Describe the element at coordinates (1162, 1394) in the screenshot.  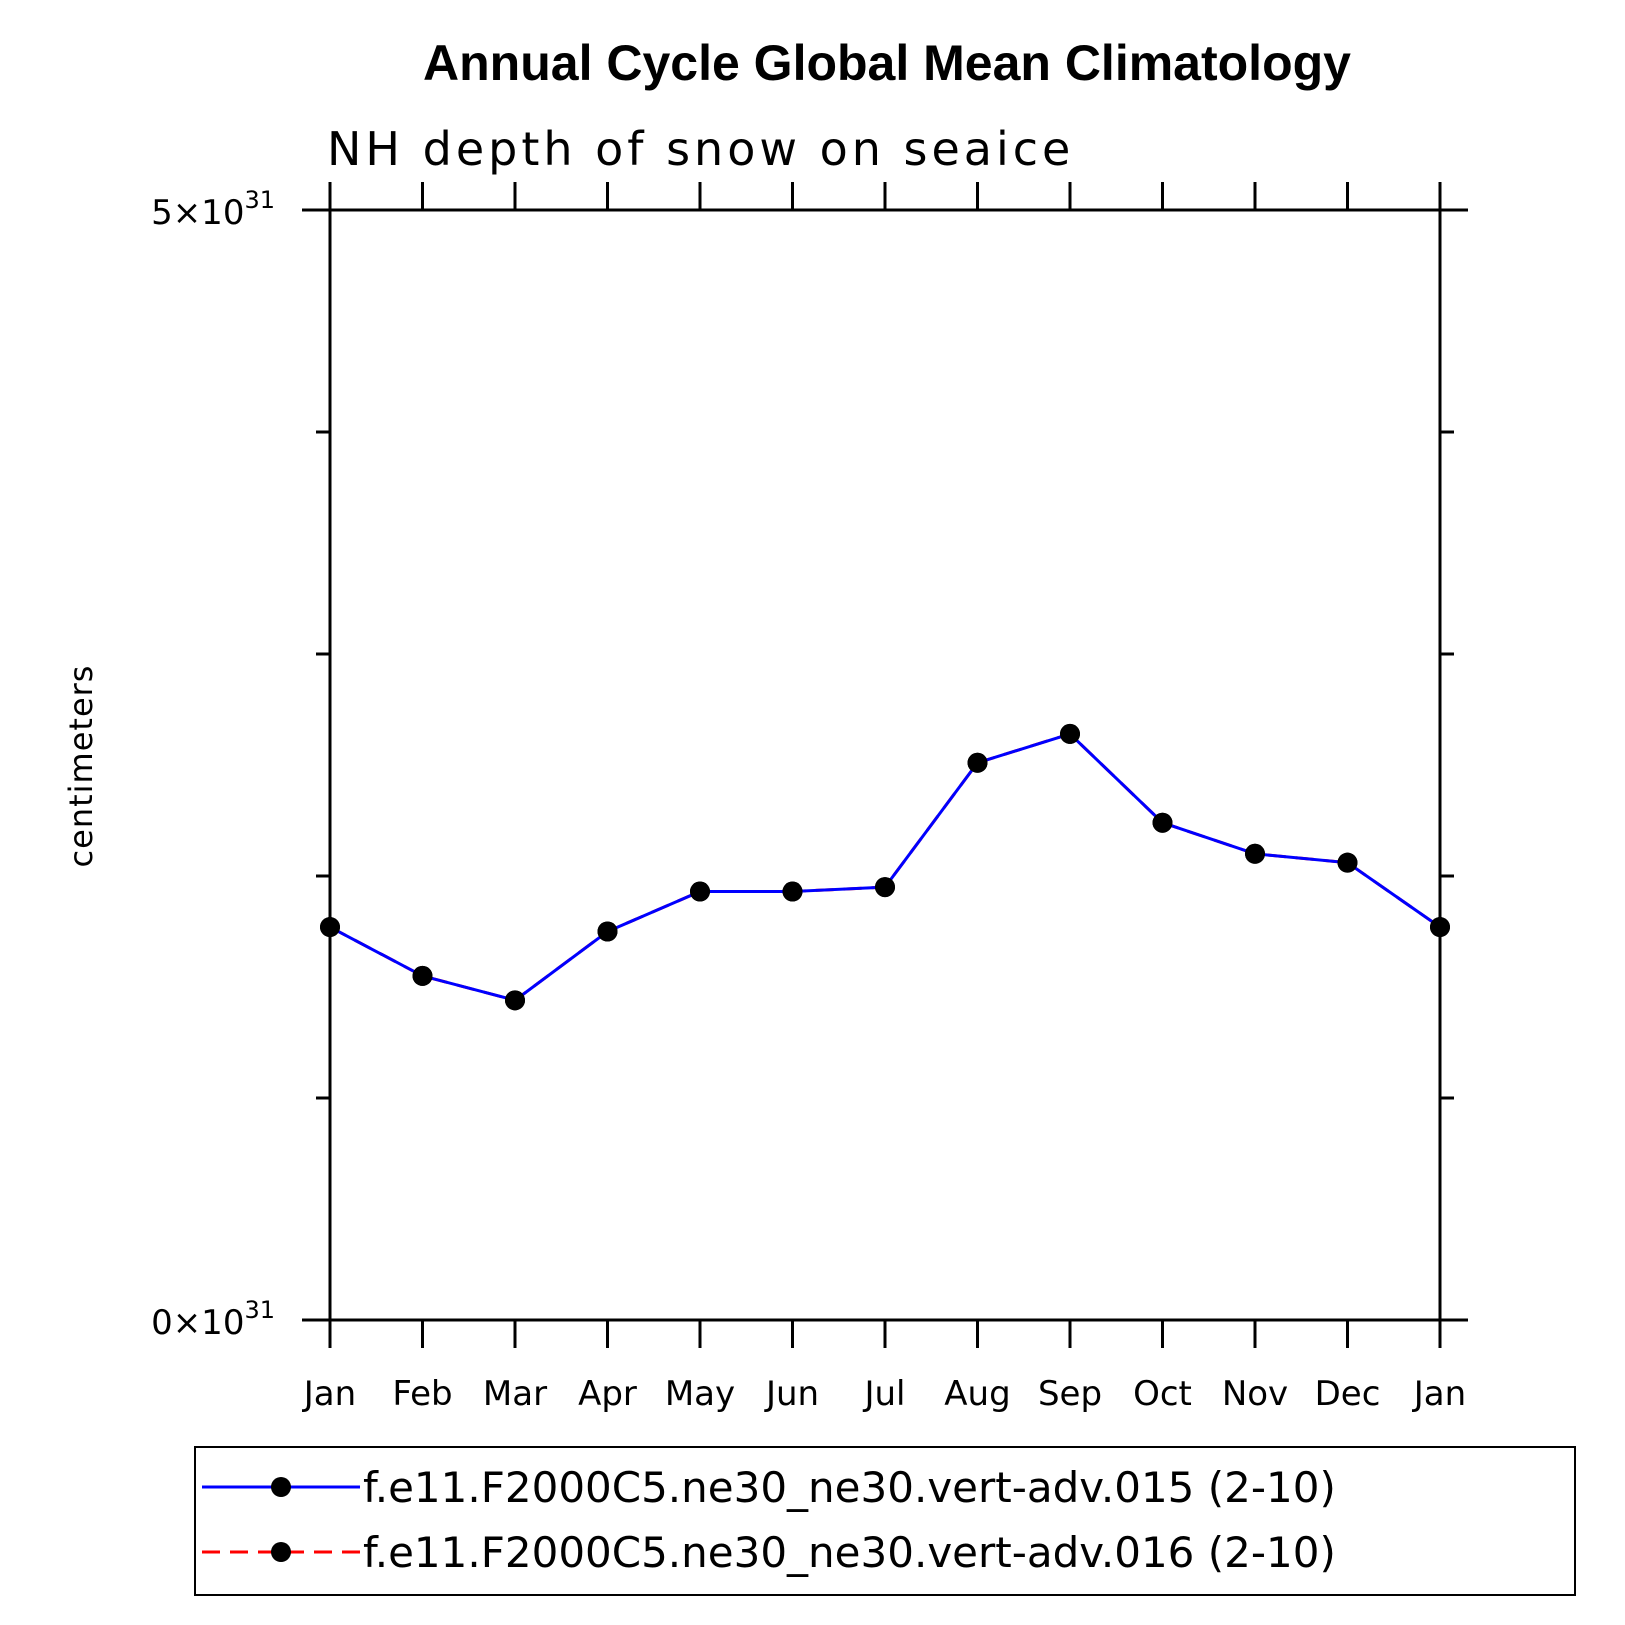
I see `x-tick-label: Oct` at that location.